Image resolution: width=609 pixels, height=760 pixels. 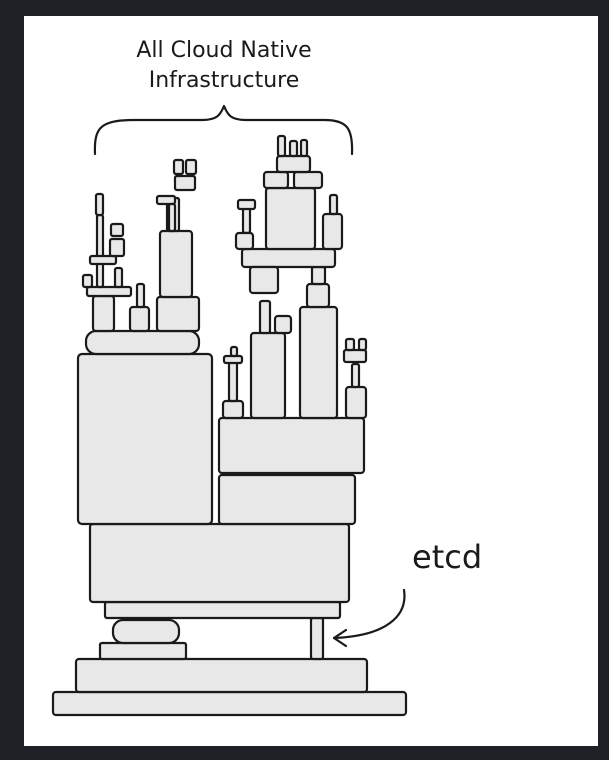 What do you see at coordinates (172, 217) in the screenshot?
I see `tower-stem-side` at bounding box center [172, 217].